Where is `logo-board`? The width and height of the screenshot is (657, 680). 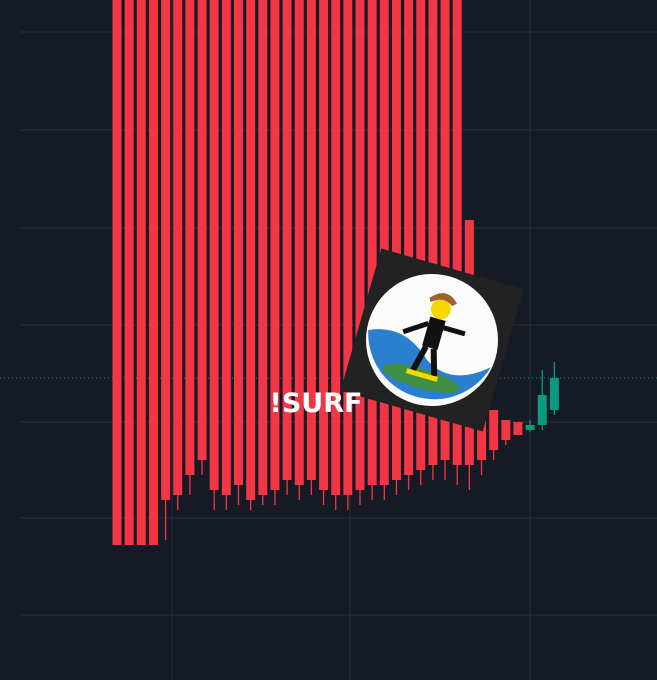
logo-board is located at coordinates (422, 375).